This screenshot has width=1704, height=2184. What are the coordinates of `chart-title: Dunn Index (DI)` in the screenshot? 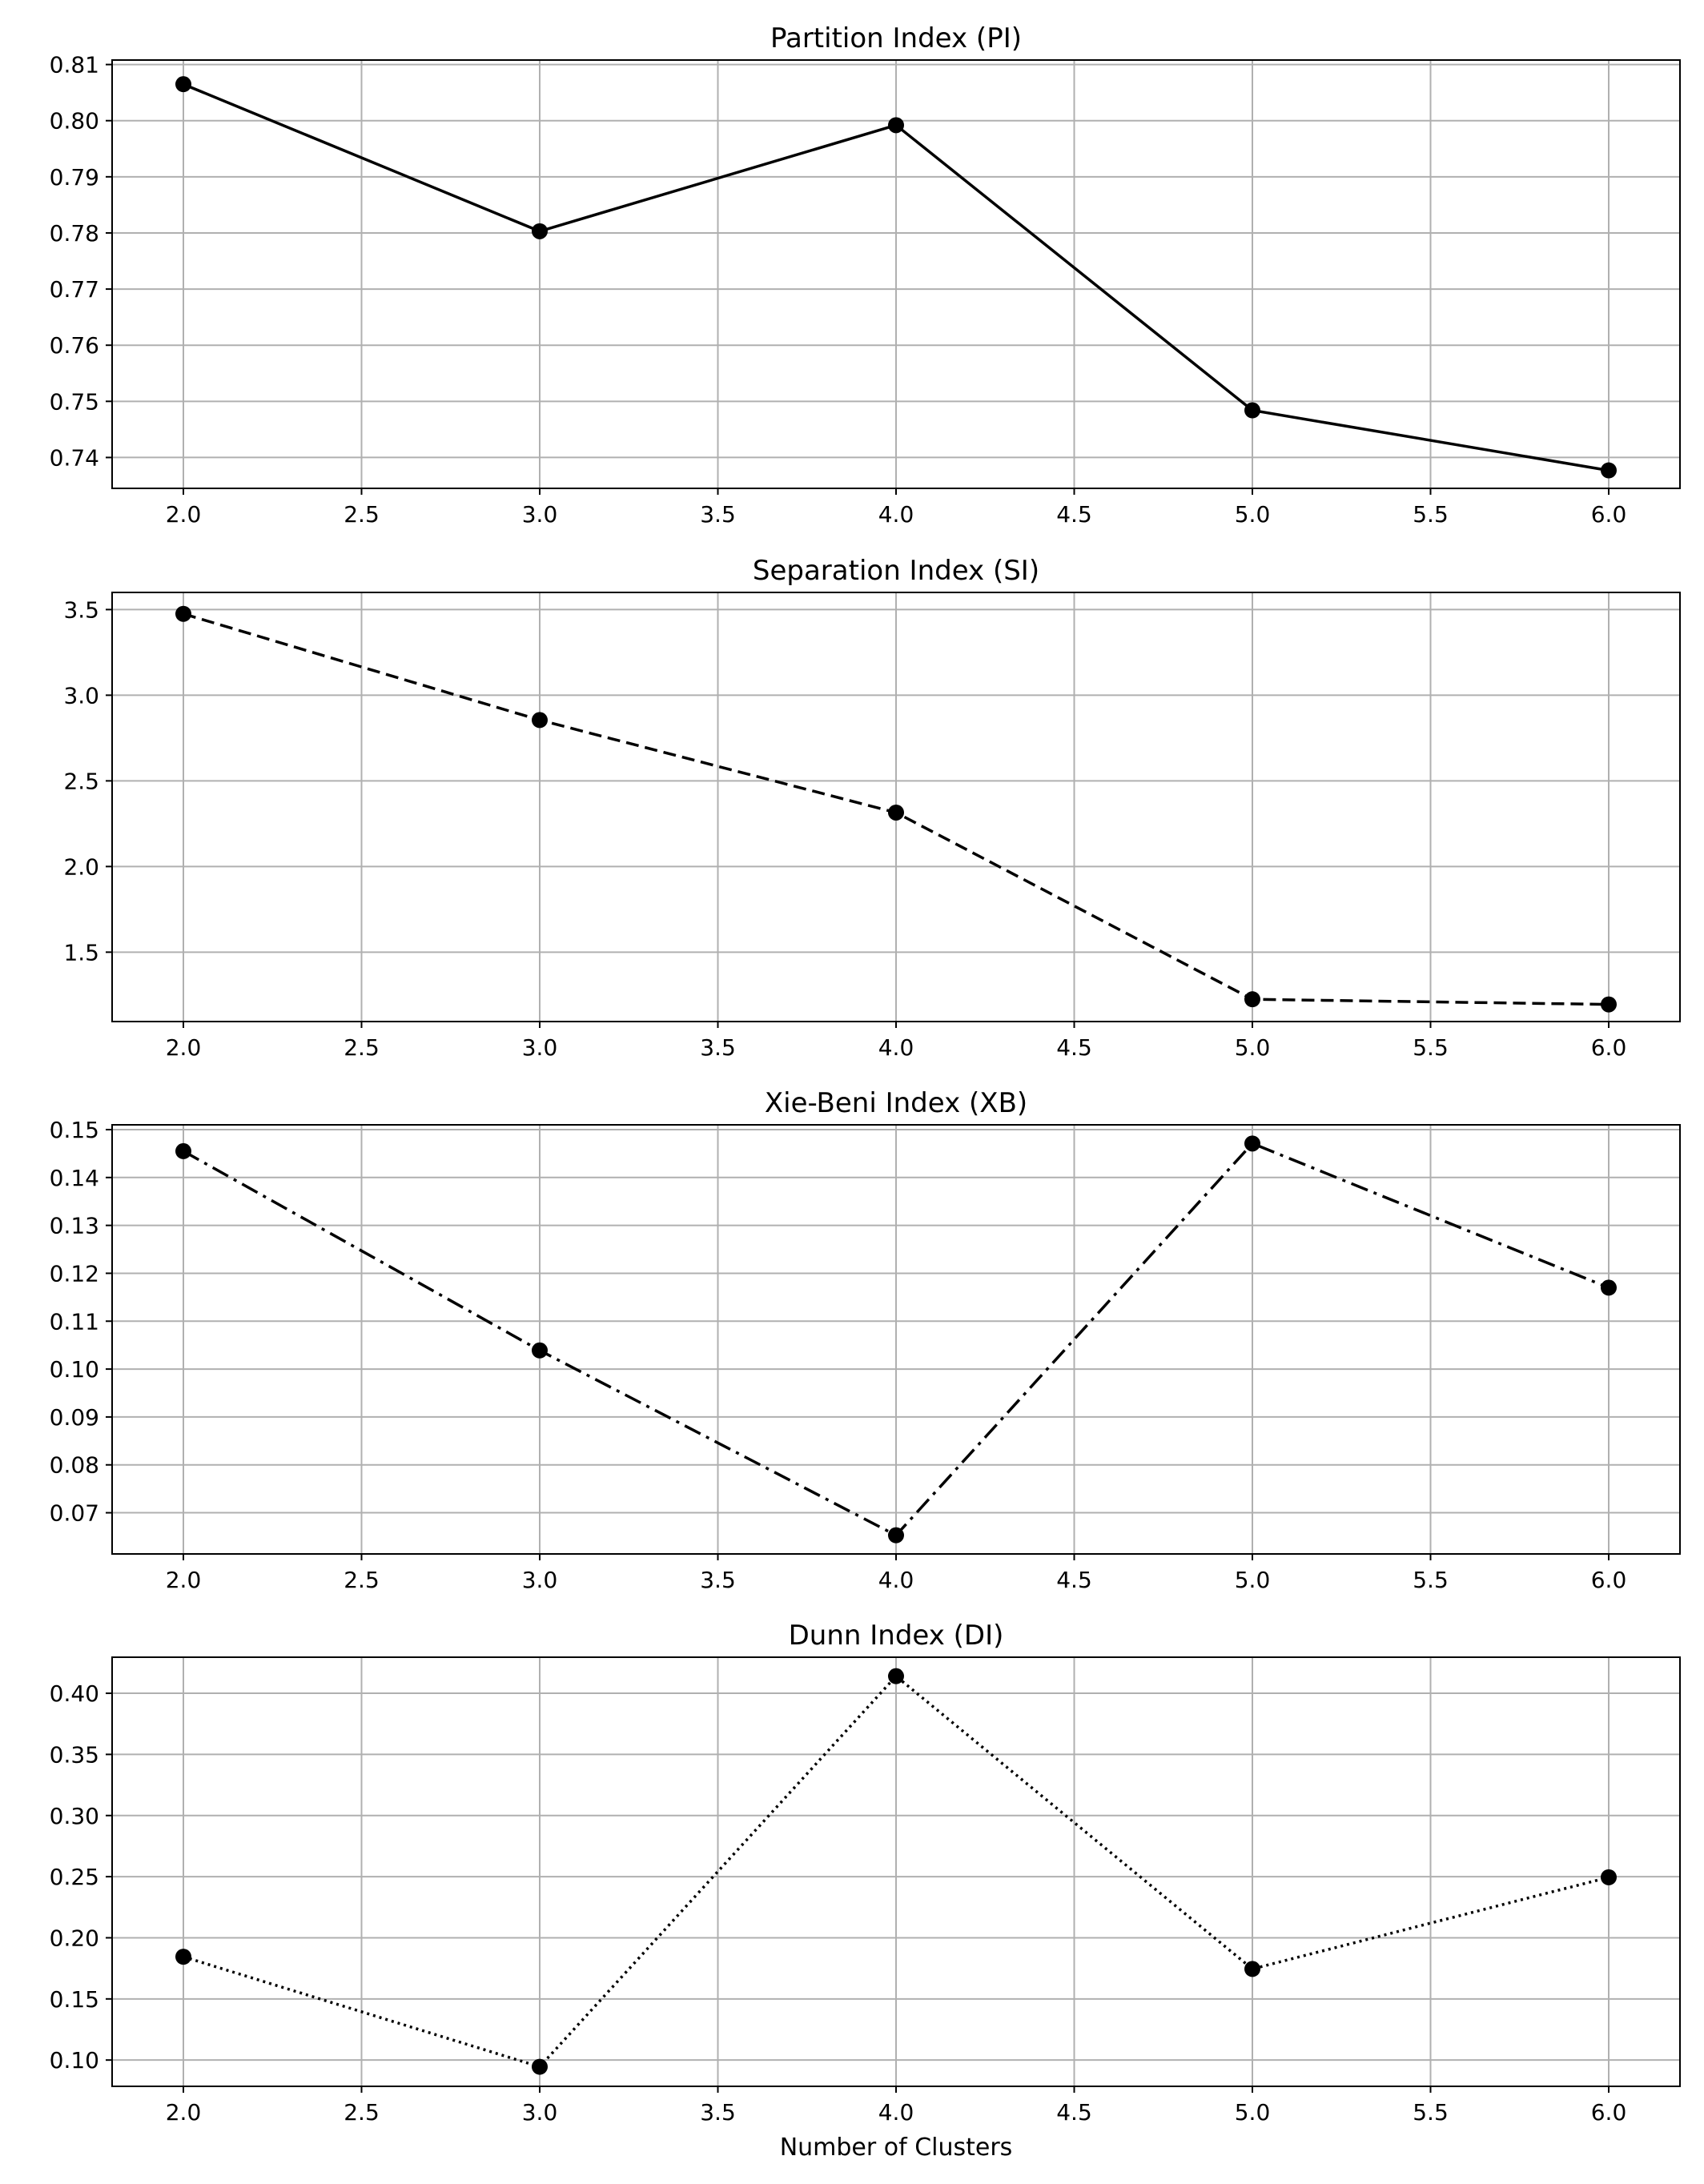 It's located at (896, 1636).